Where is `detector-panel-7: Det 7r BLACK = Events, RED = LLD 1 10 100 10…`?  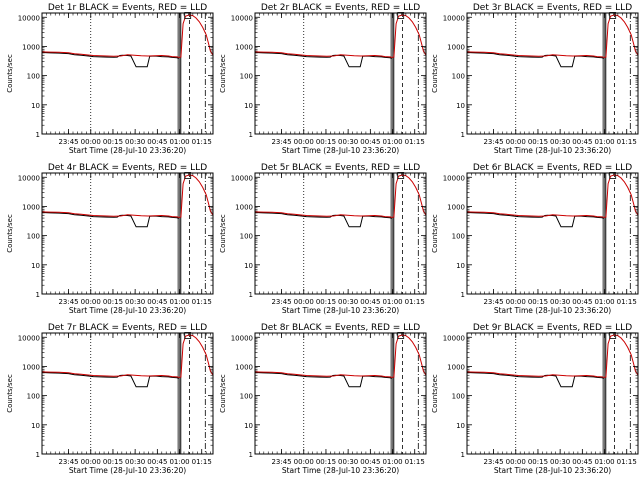
detector-panel-7: Det 7r BLACK = Events, RED = LLD 1 10 100 10… is located at coordinates (110, 399).